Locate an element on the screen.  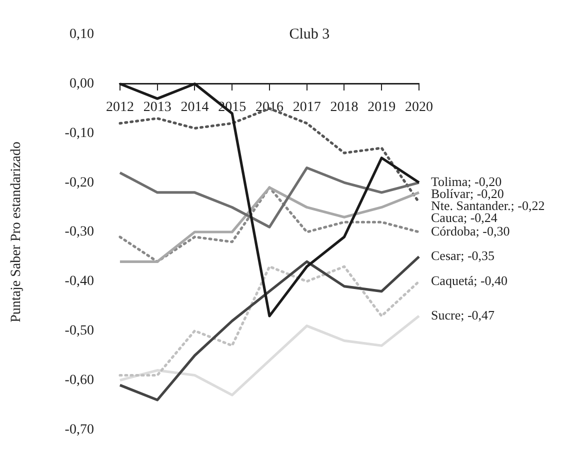
series-label: Córdoba; -0,30 is located at coordinates (470, 230).